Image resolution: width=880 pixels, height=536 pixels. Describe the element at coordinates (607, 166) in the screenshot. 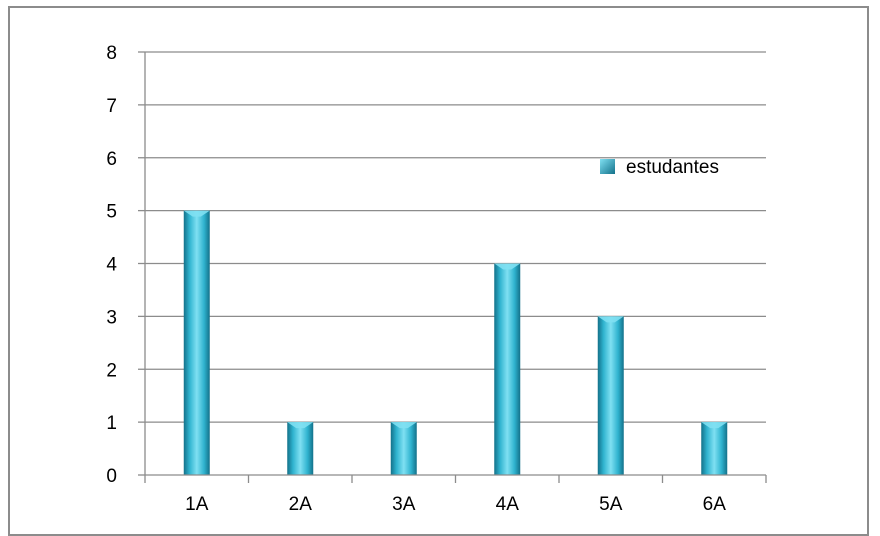

I see `legend-swatch` at that location.